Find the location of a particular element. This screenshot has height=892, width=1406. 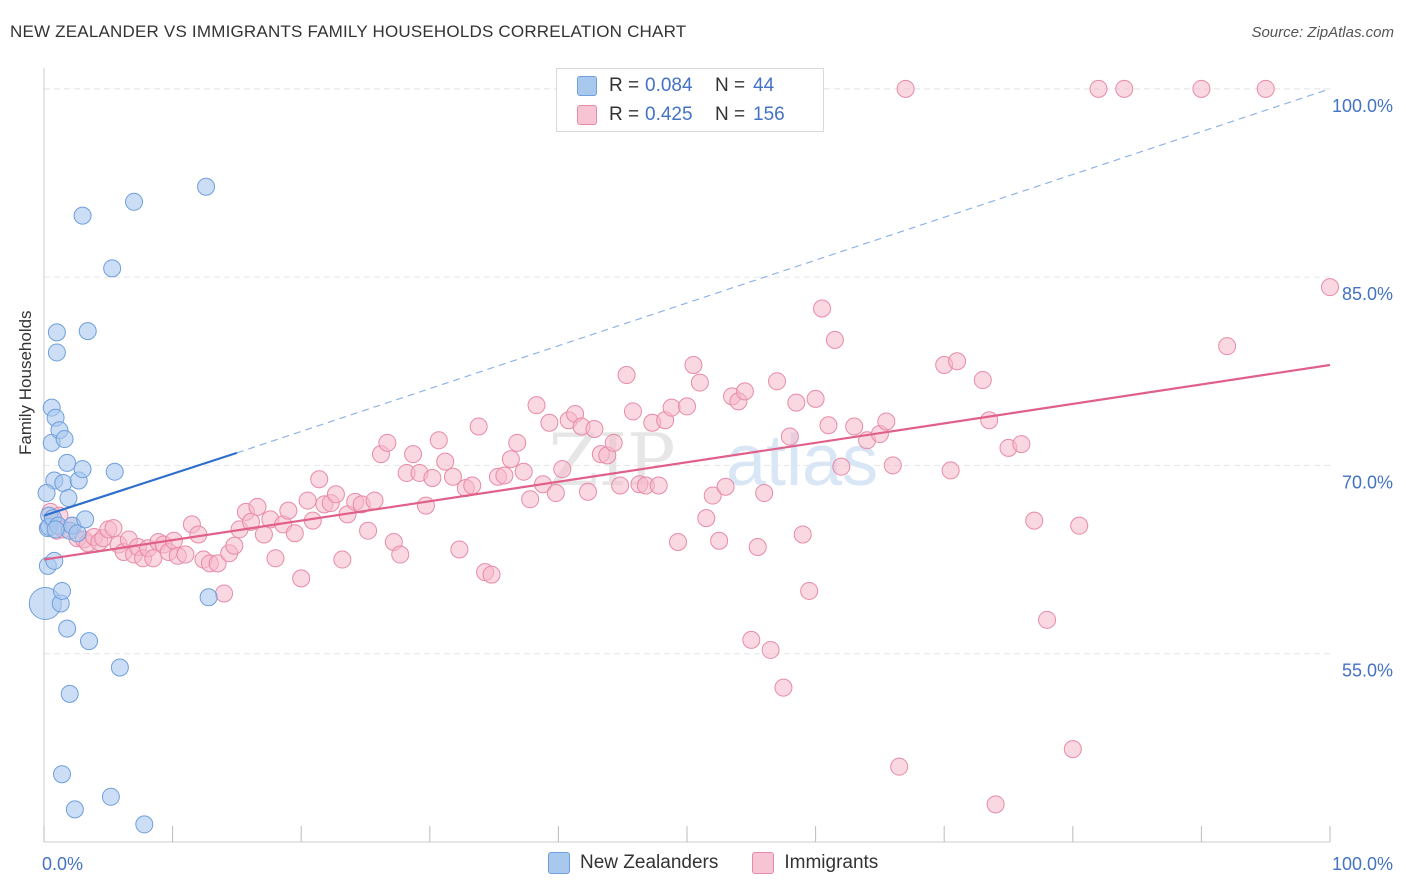

legend-label-new-zealanders: New Zealanders is located at coordinates (649, 862).